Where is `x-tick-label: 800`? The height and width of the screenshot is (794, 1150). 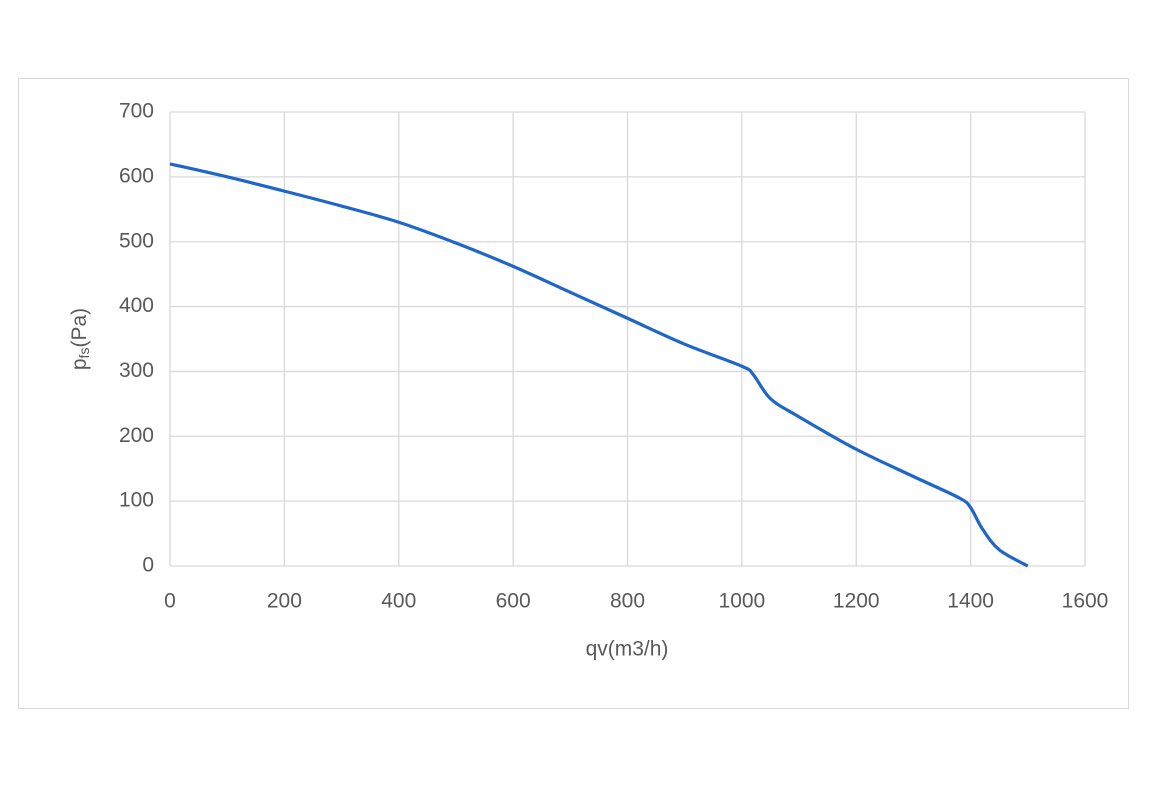
x-tick-label: 800 is located at coordinates (627, 601).